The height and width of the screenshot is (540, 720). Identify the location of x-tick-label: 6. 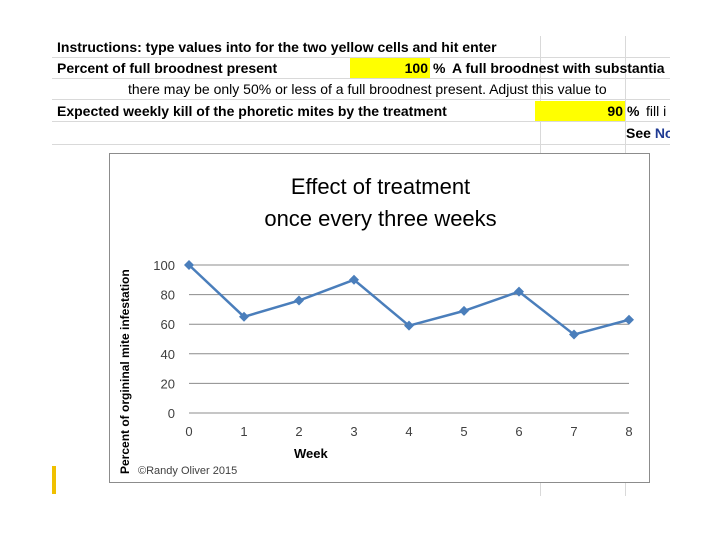
(518, 431).